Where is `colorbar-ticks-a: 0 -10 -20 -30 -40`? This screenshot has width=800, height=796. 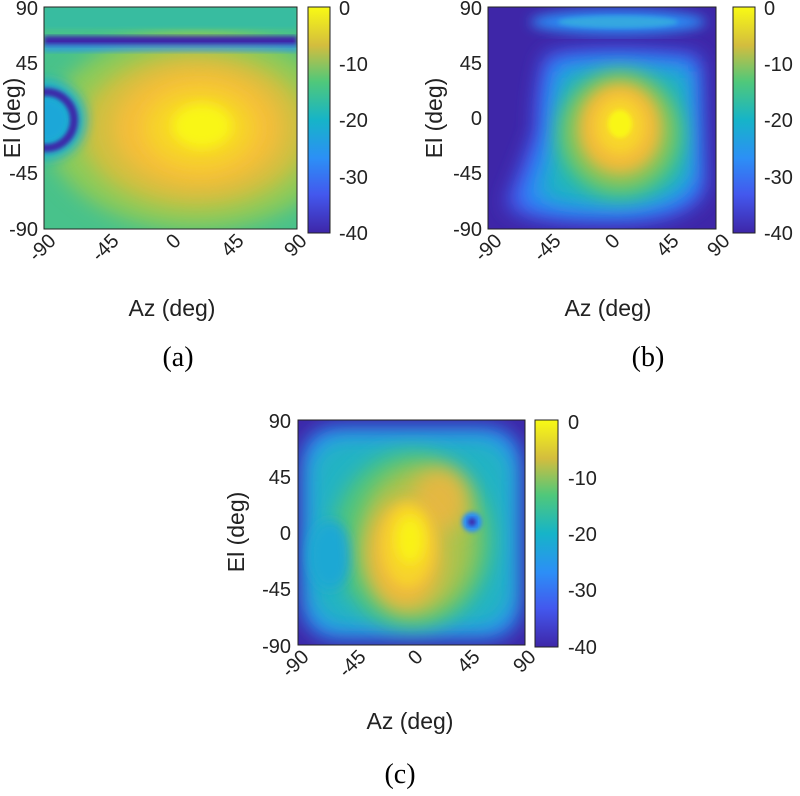 colorbar-ticks-a: 0 -10 -20 -30 -40 is located at coordinates (353, 122).